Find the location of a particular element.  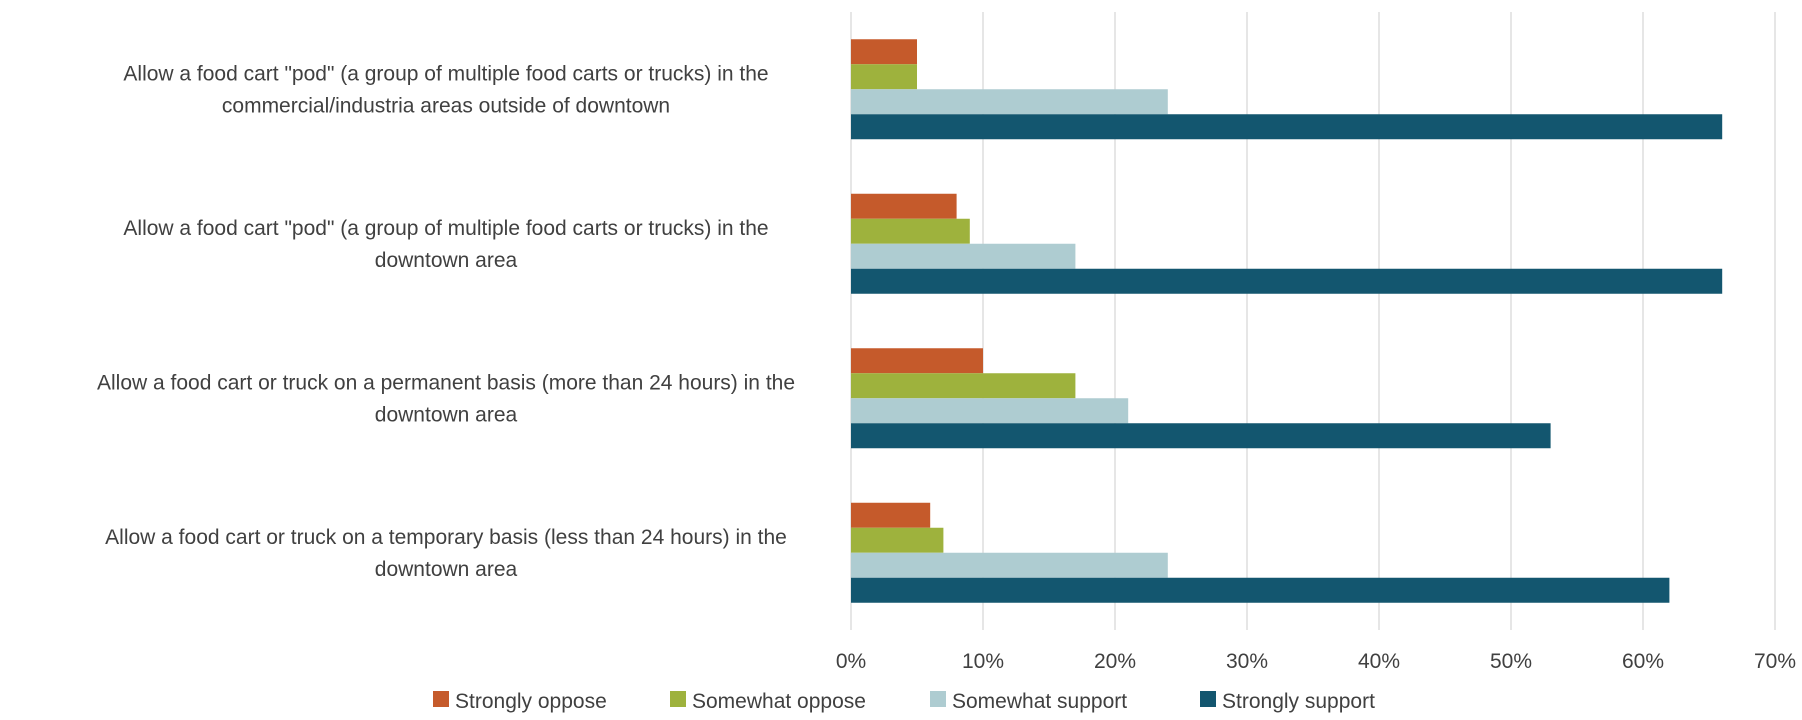

legend-label: Somewhat support is located at coordinates (1039, 701).